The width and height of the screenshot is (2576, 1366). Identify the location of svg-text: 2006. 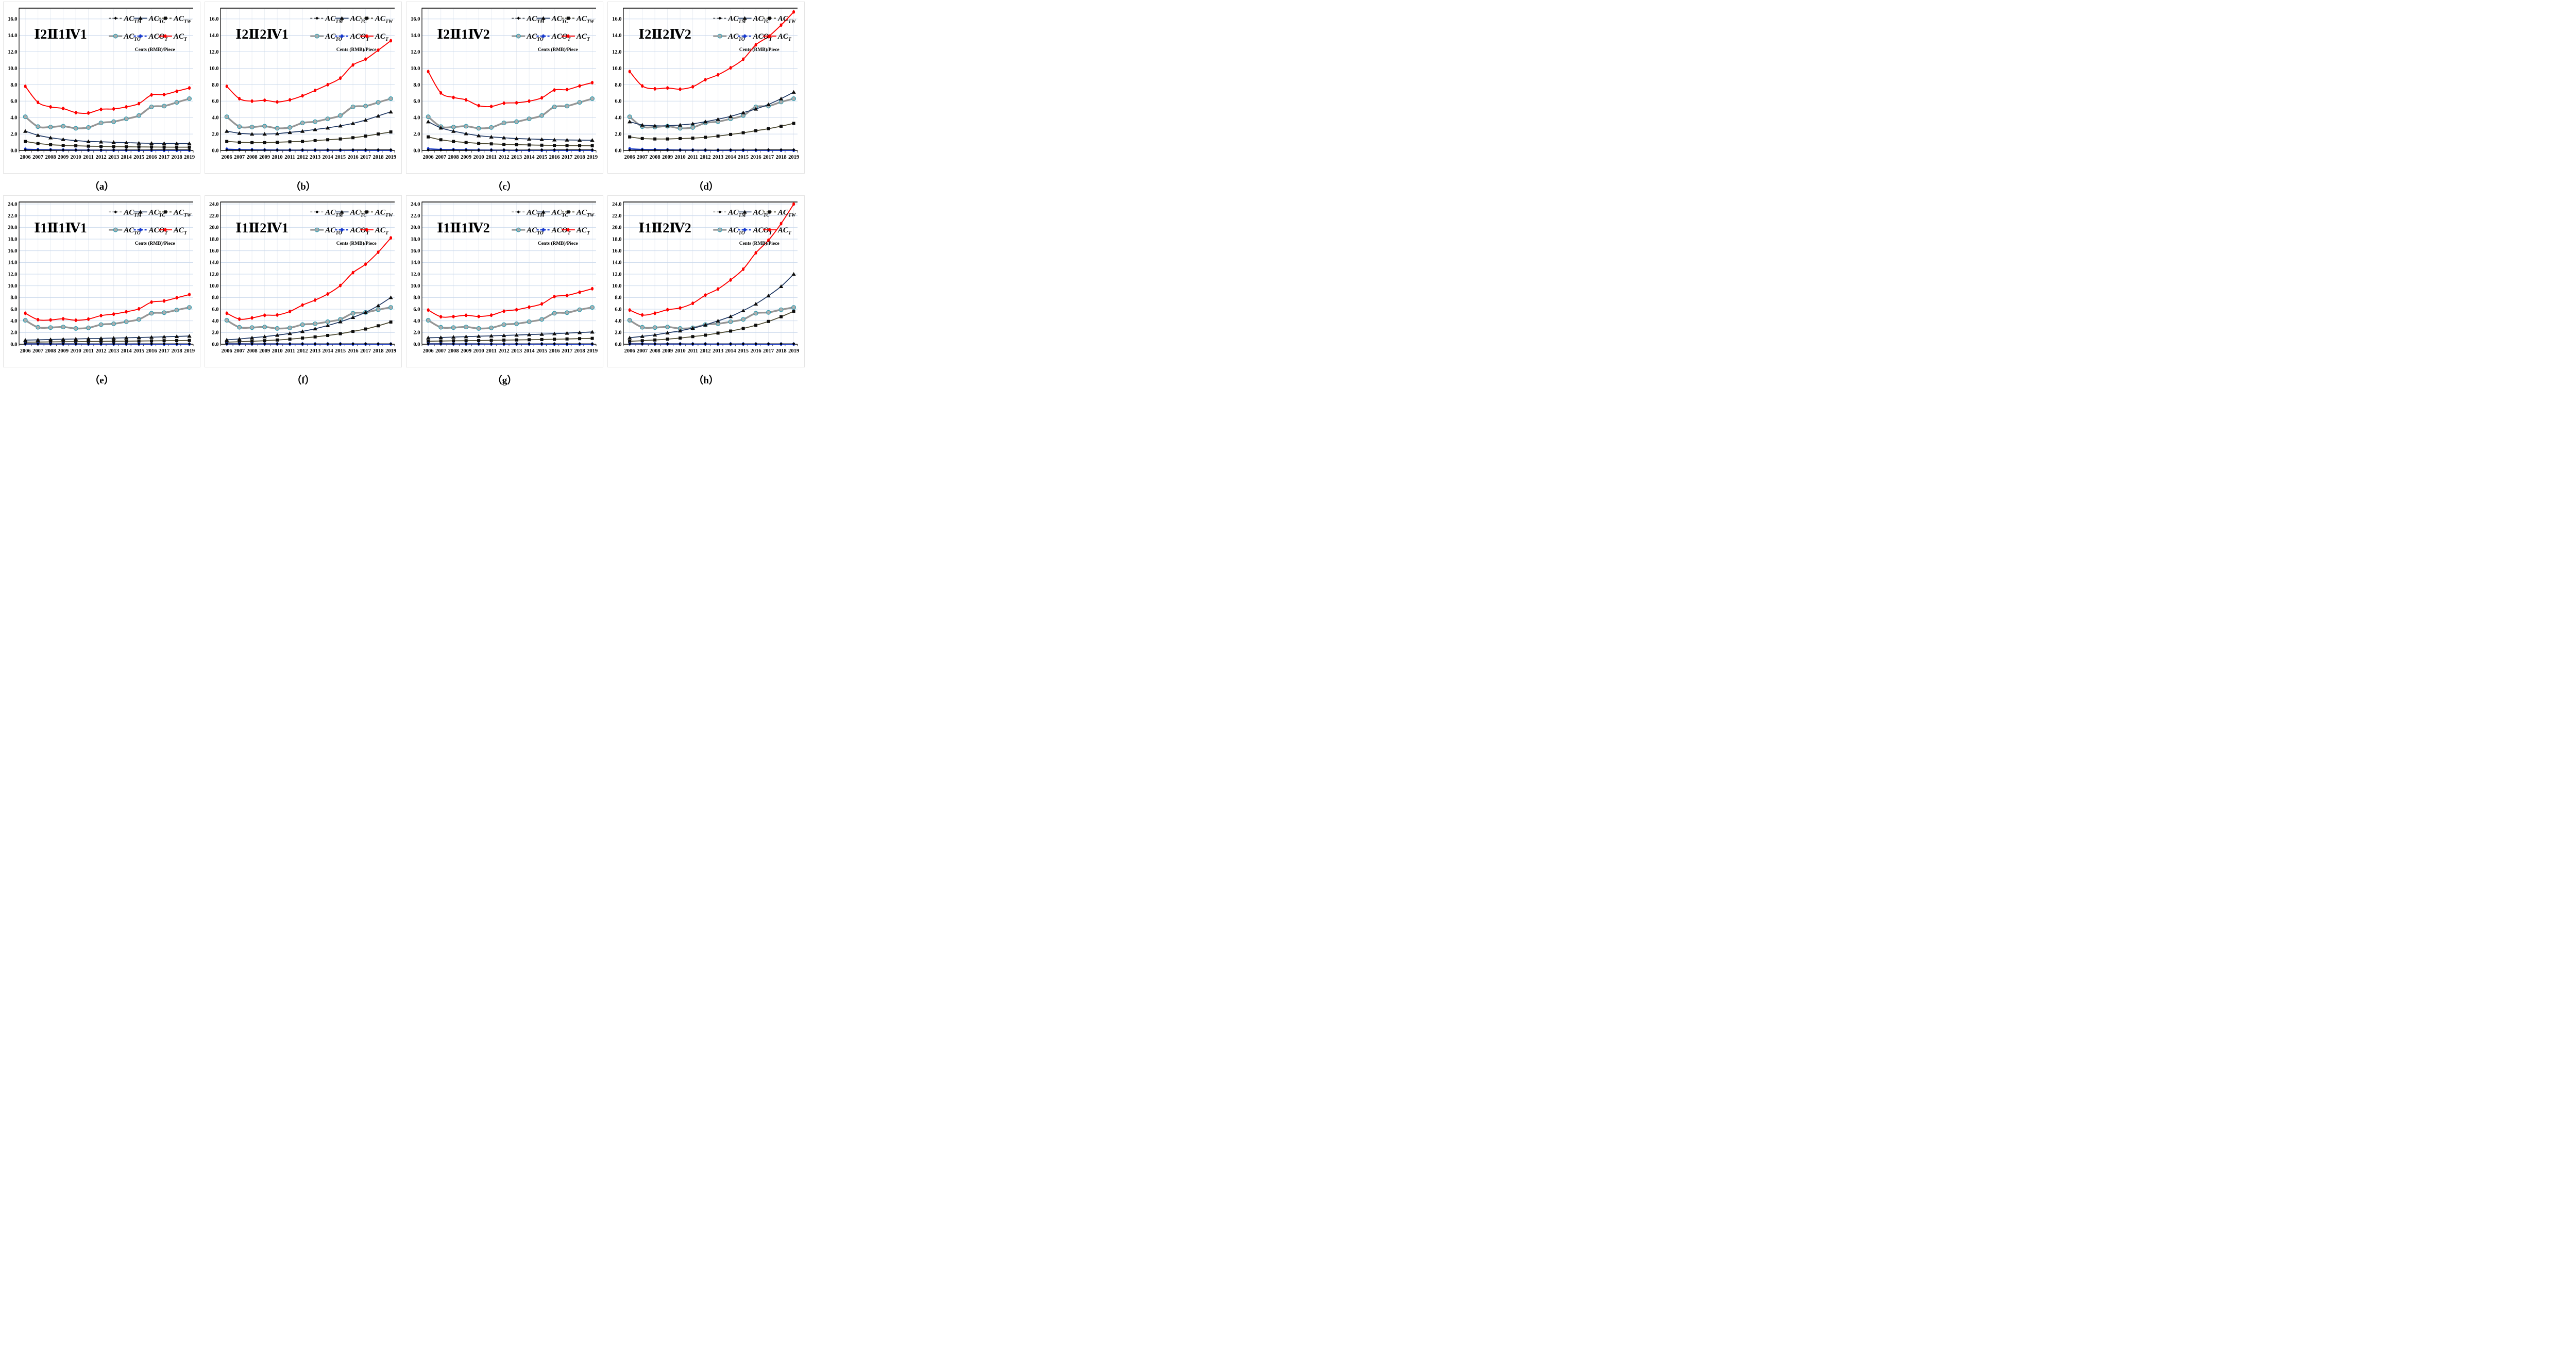
(428, 157).